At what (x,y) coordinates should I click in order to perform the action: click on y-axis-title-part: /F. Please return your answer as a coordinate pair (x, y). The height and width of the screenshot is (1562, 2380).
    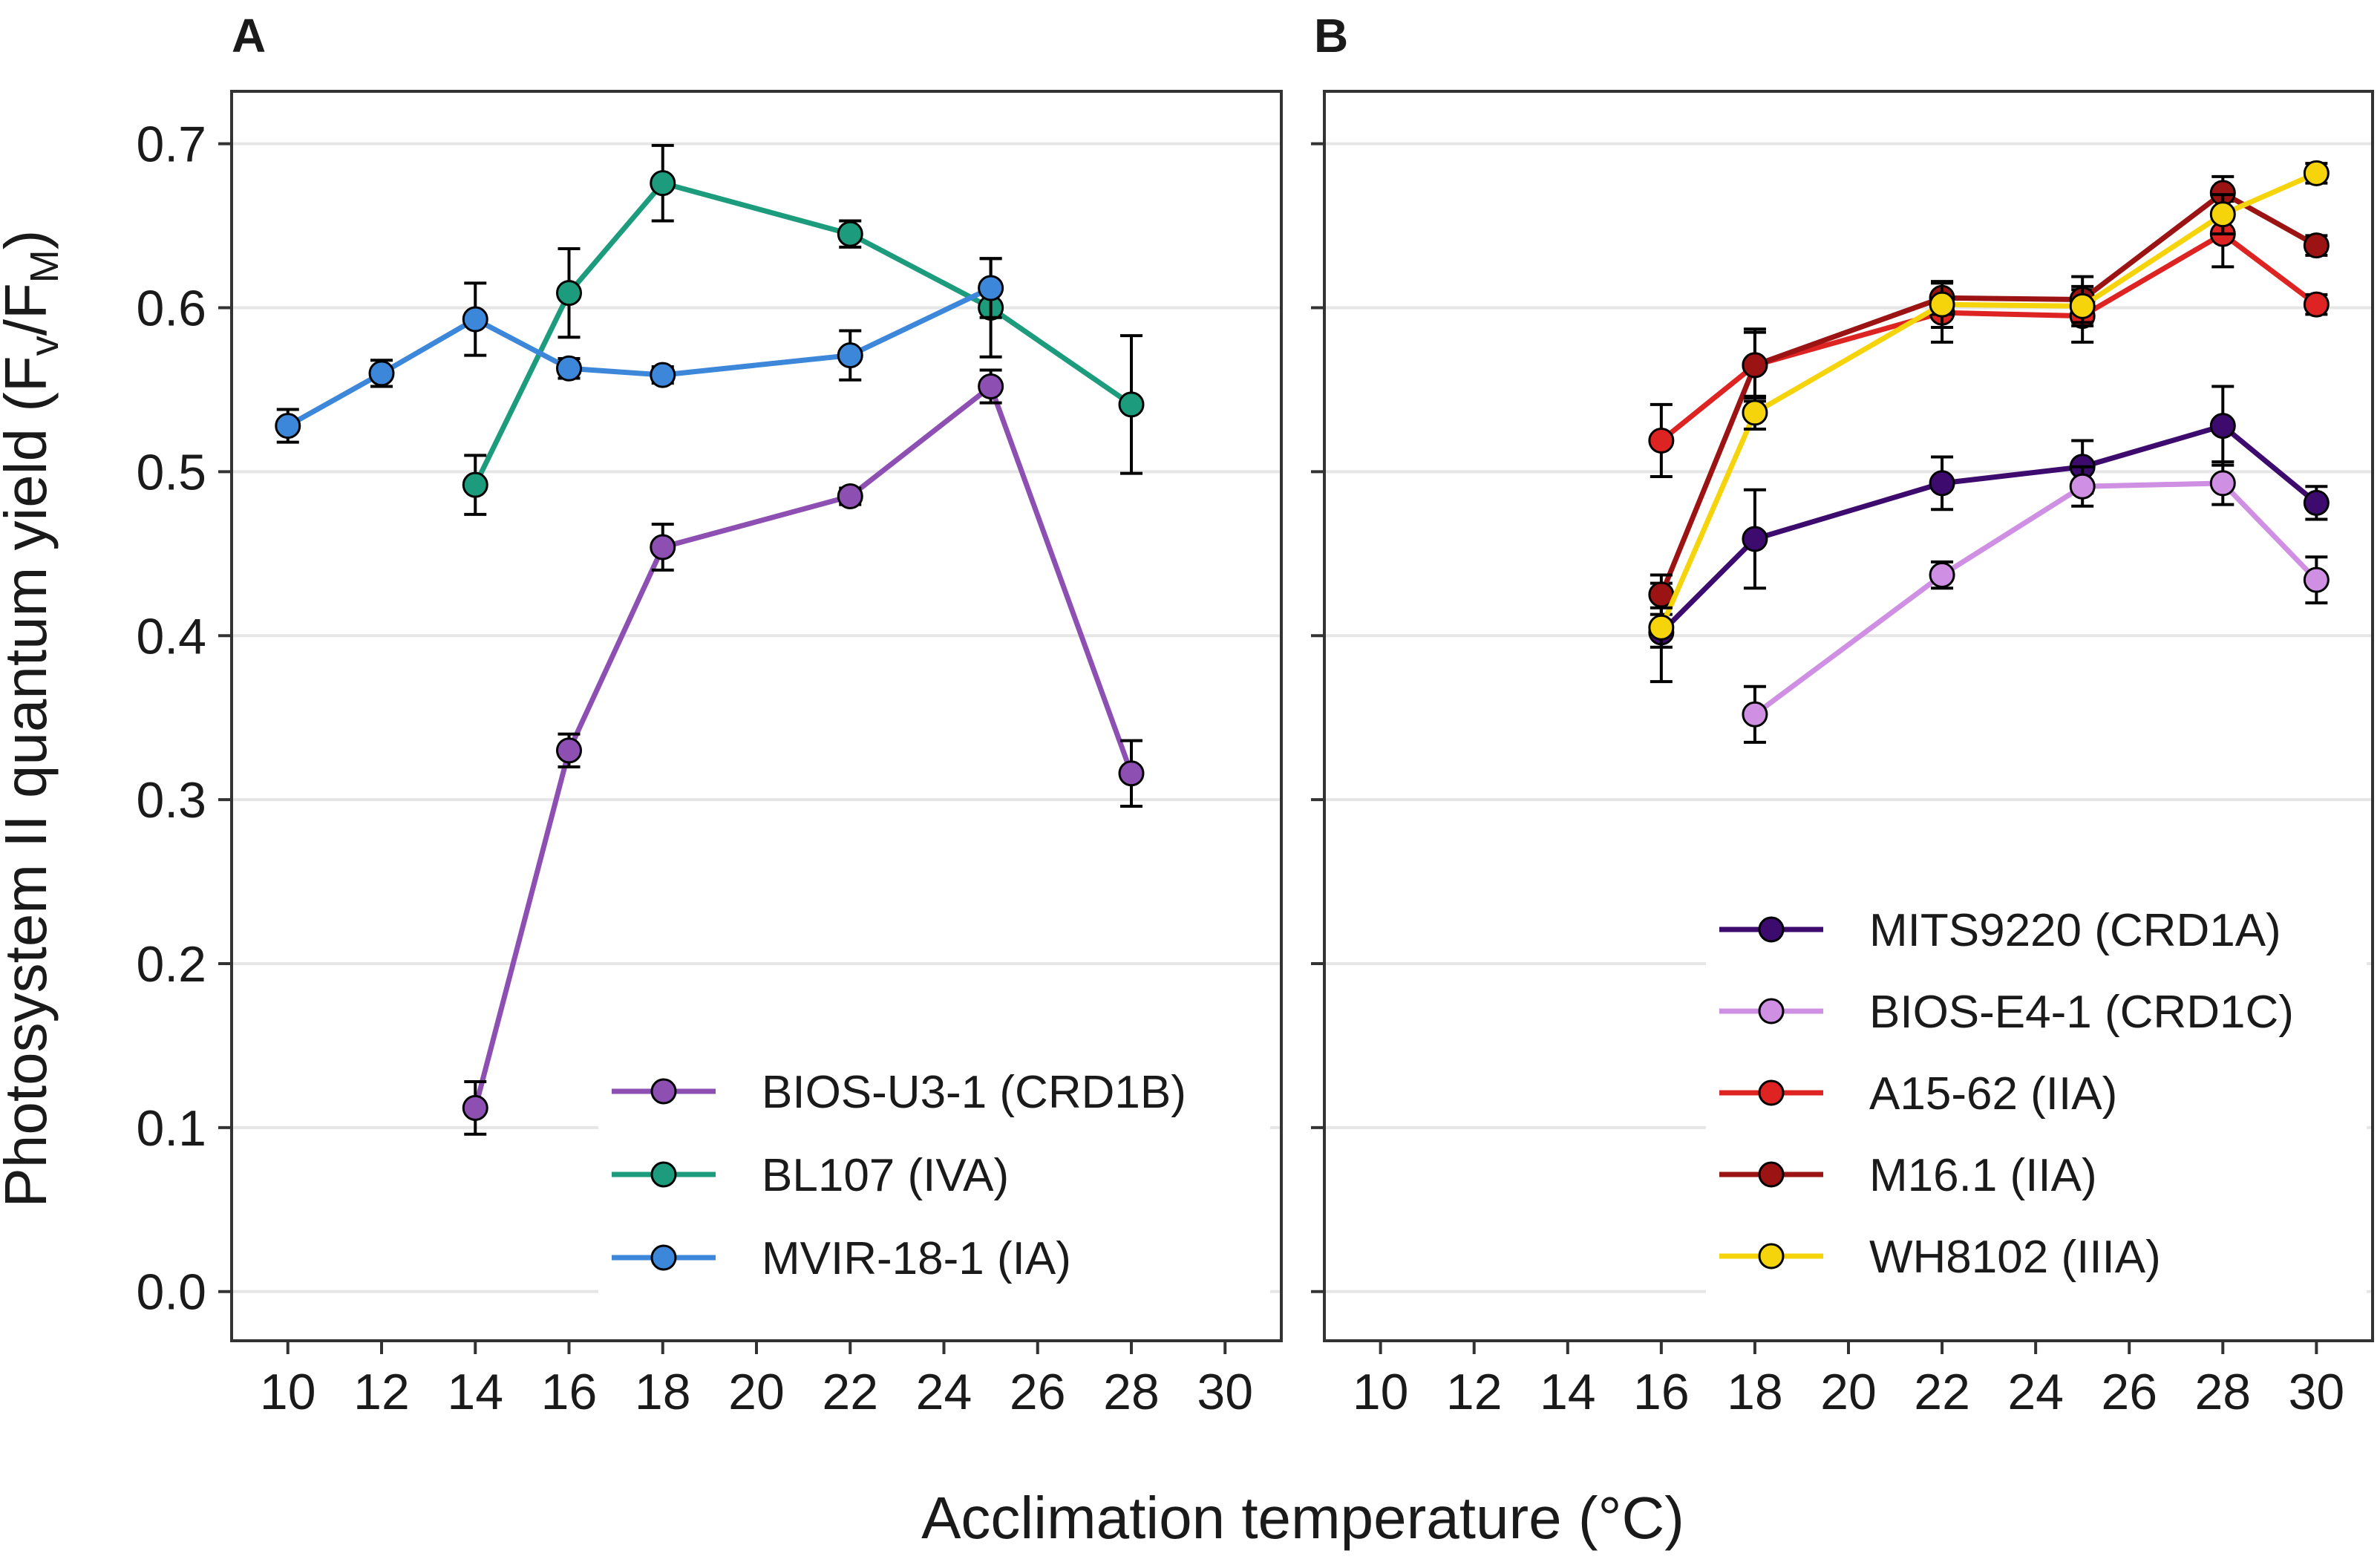
    Looking at the image, I should click on (29, 310).